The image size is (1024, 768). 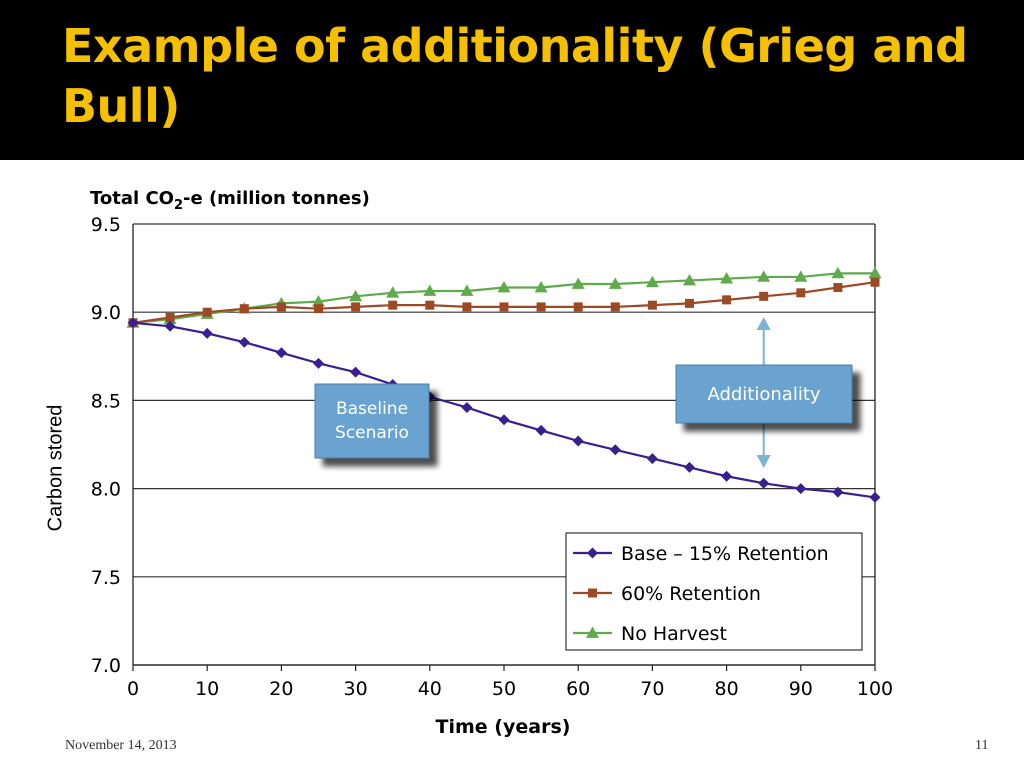 I want to click on legend-box, so click(x=714, y=591).